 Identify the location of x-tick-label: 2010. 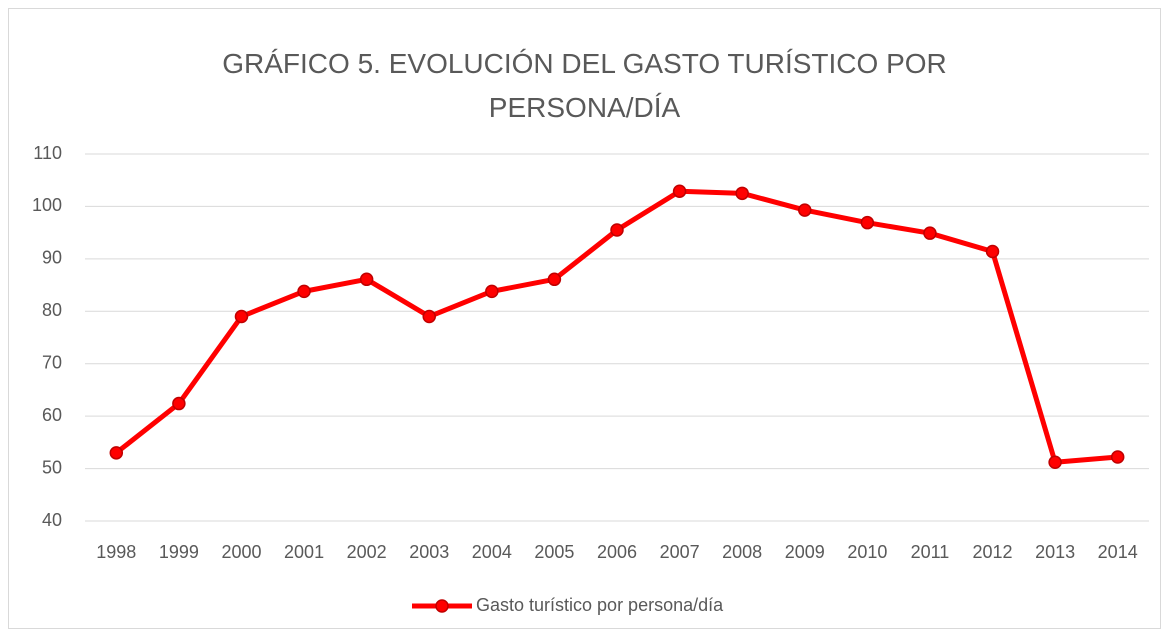
(867, 552).